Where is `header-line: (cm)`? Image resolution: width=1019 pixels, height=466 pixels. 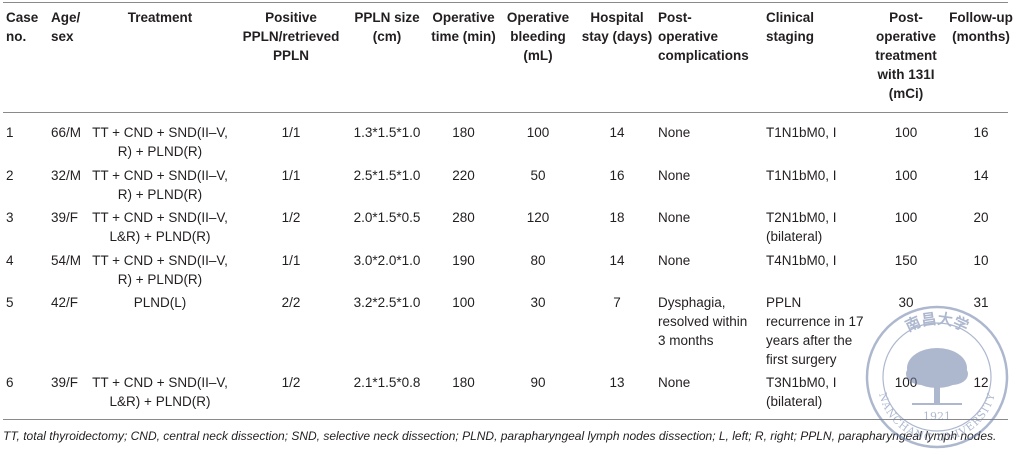
header-line: (cm) is located at coordinates (387, 36).